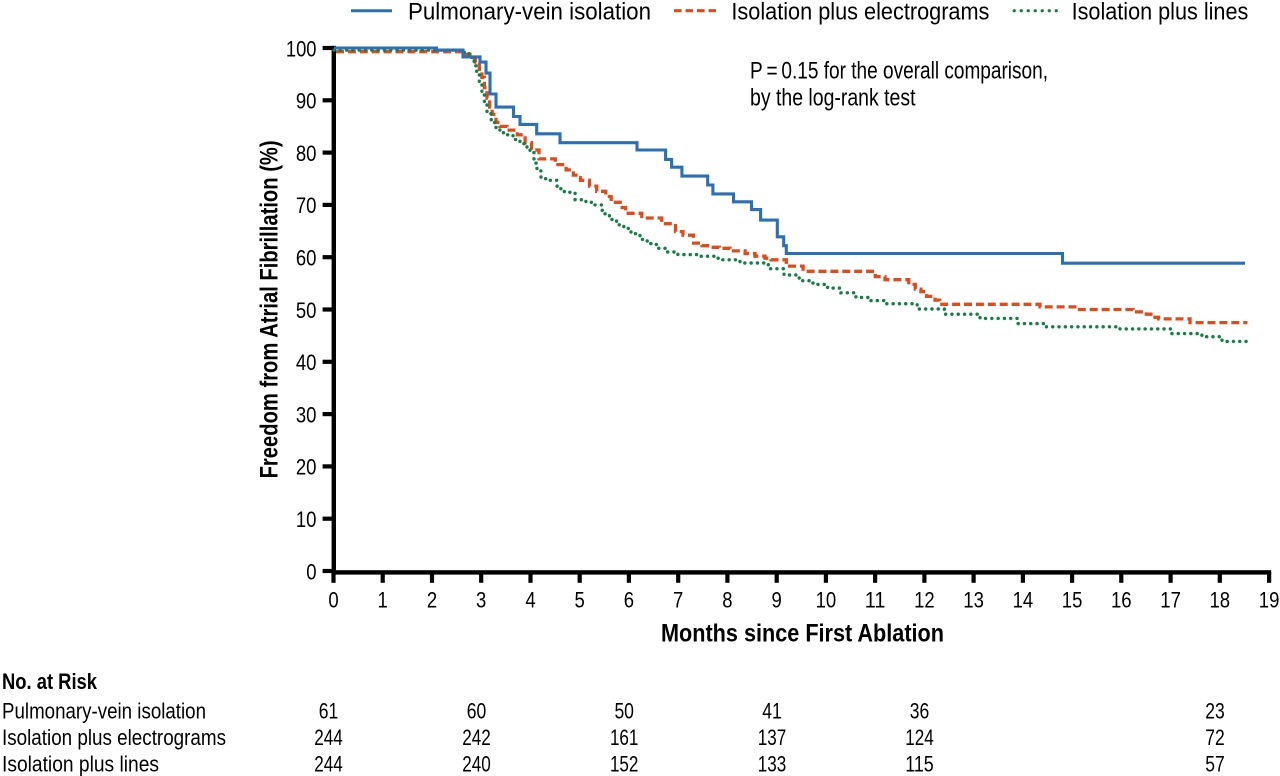  Describe the element at coordinates (1269, 600) in the screenshot. I see `svg-text: 19` at that location.